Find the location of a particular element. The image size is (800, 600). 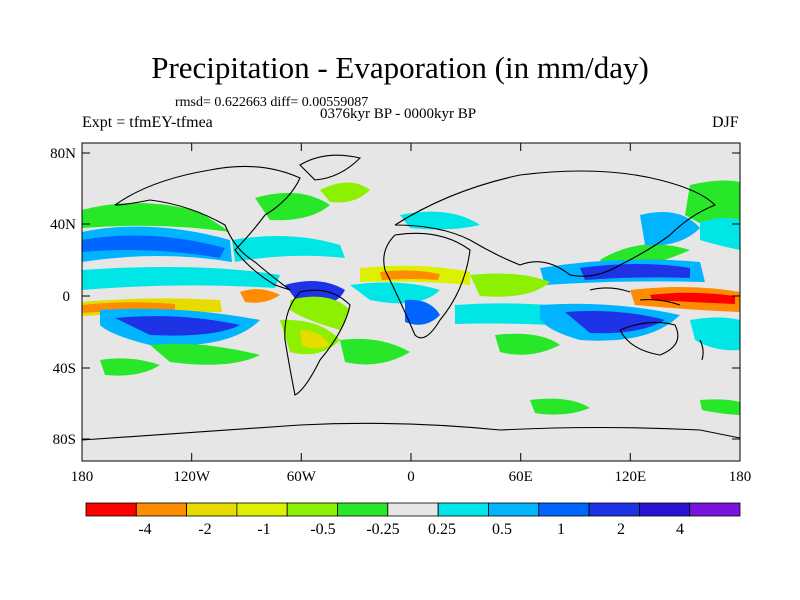

period-text: 0376kyr BP - 0000kyr BP is located at coordinates (398, 114).